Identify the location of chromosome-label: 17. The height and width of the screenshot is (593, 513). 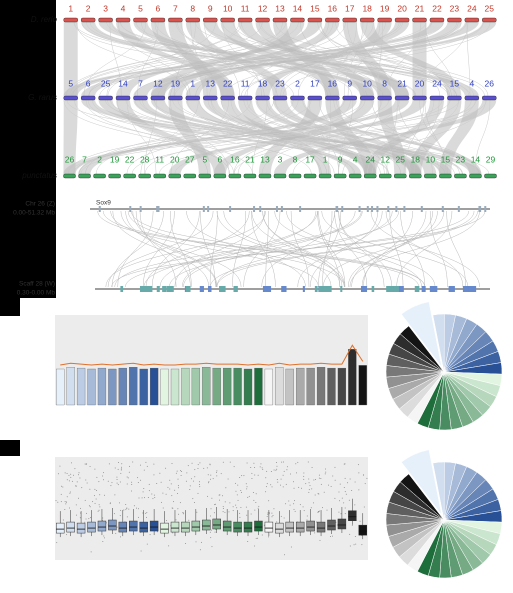
(315, 83).